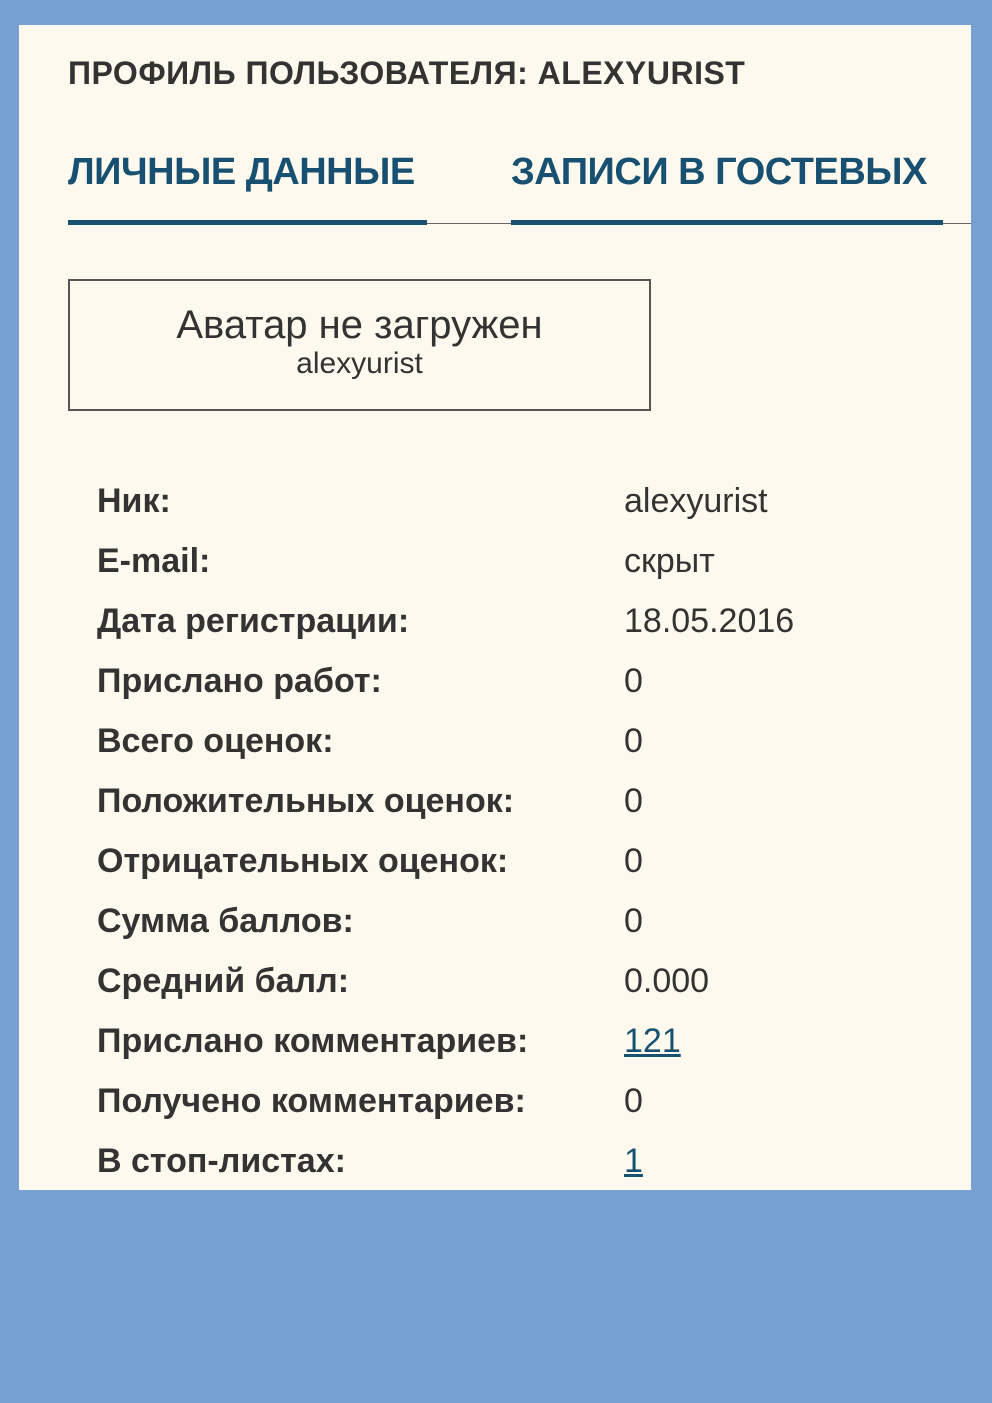  What do you see at coordinates (633, 1161) in the screenshot?
I see `stat-value-link: 1` at bounding box center [633, 1161].